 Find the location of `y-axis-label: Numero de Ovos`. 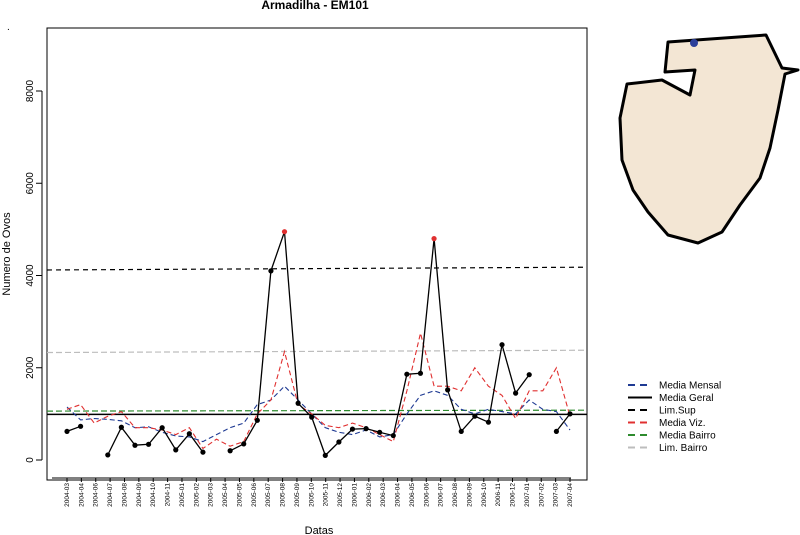

y-axis-label: Numero de Ovos is located at coordinates (7, 254).